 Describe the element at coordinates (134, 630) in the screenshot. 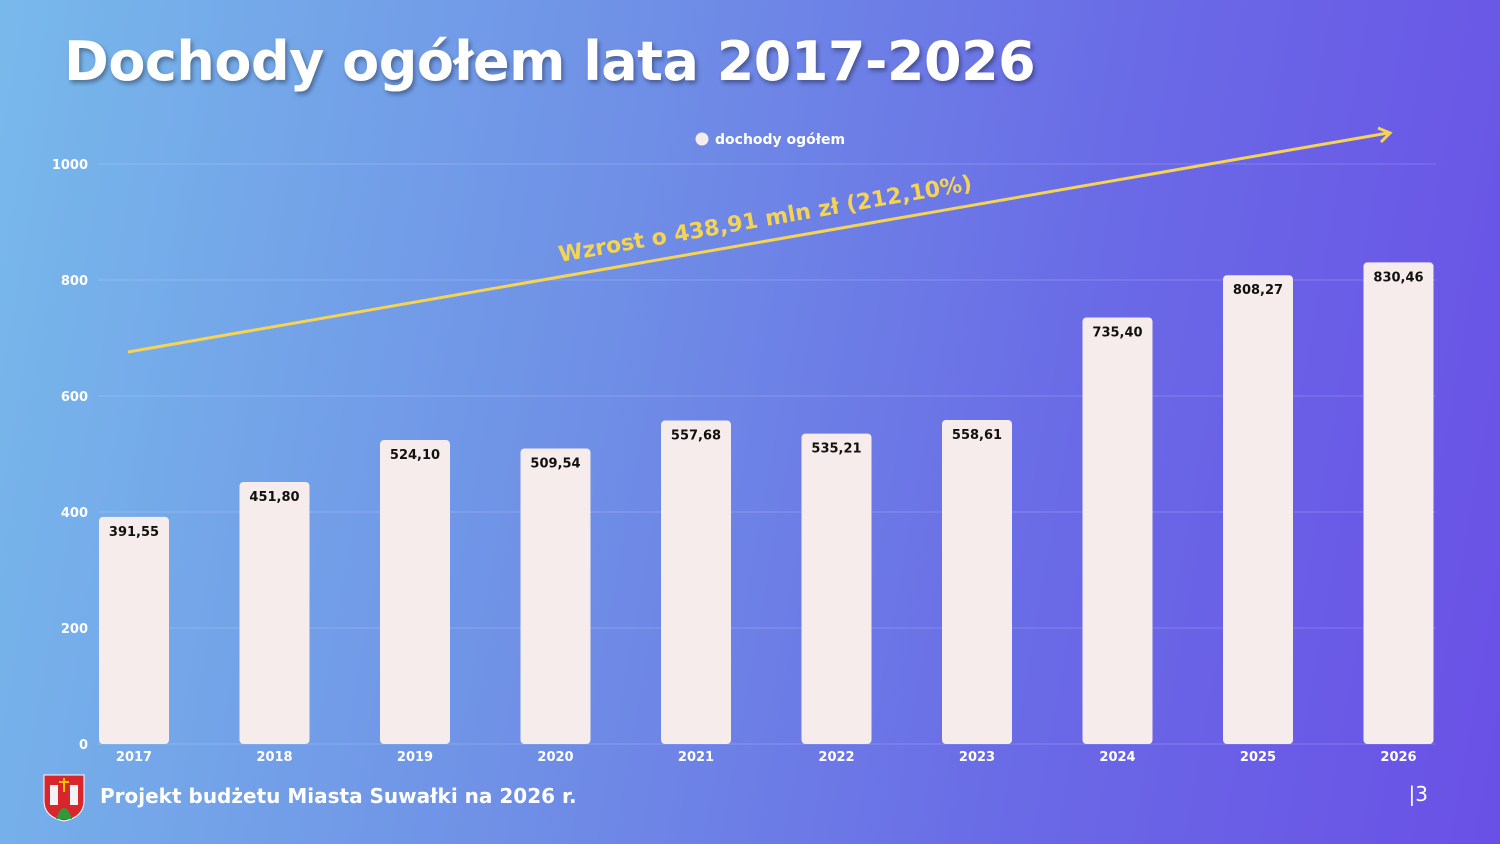

I see `bar-2017` at that location.